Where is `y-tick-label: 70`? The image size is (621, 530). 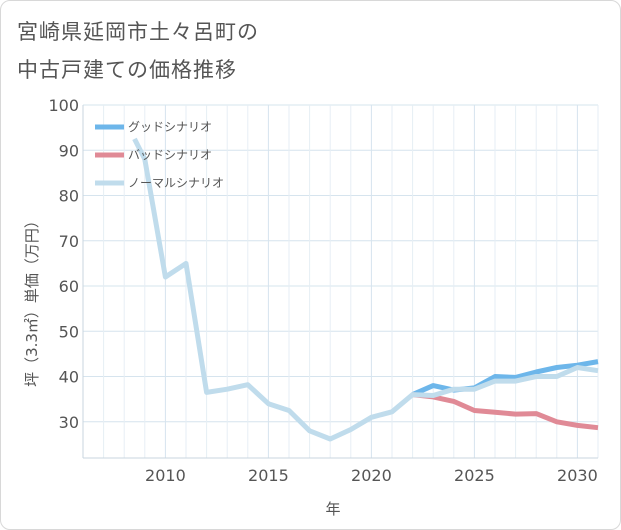 y-tick-label: 70 is located at coordinates (69, 241).